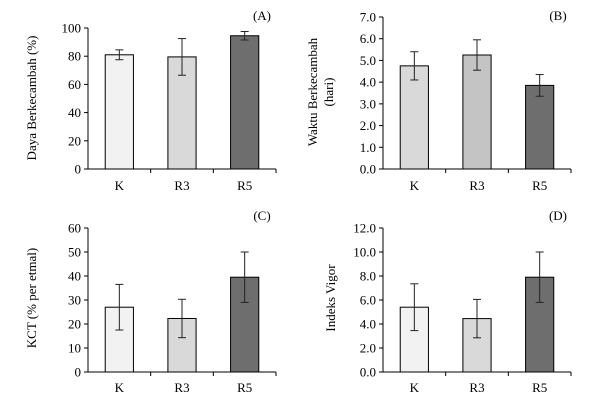  What do you see at coordinates (368, 276) in the screenshot?
I see `y-tick-label: 8.0` at bounding box center [368, 276].